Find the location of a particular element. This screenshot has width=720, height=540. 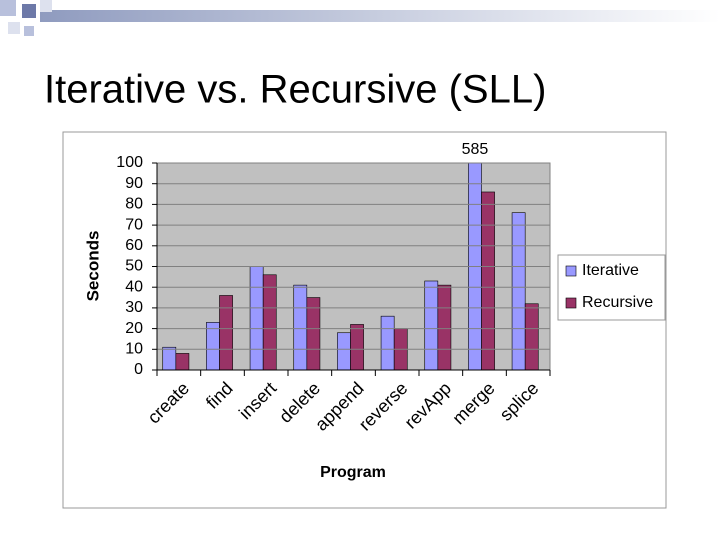

y-axis-label: Seconds is located at coordinates (92, 266).